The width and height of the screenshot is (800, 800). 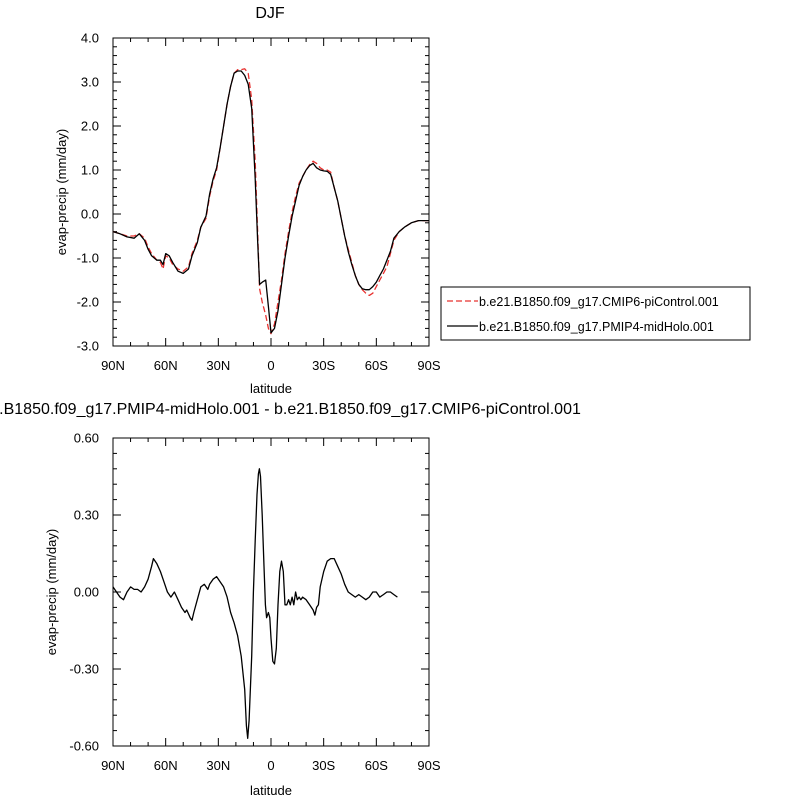 I want to click on top-y-axis-label: evap-precip (mm/day), so click(x=61, y=192).